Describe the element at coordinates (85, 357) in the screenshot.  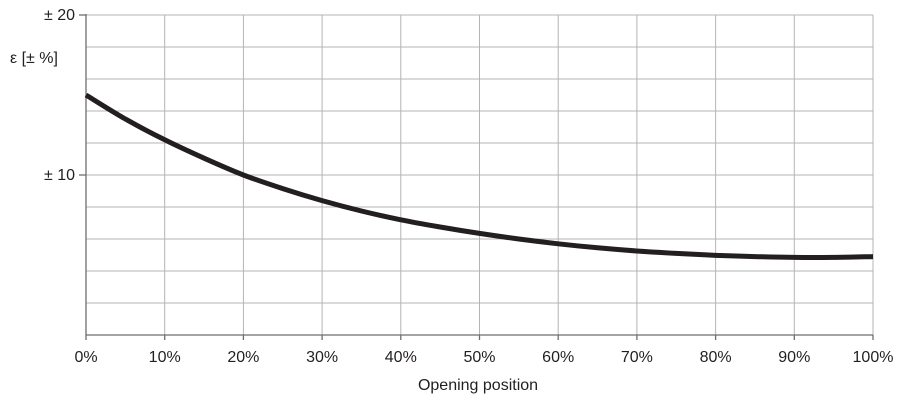
I see `x-tick-label: 0%` at that location.